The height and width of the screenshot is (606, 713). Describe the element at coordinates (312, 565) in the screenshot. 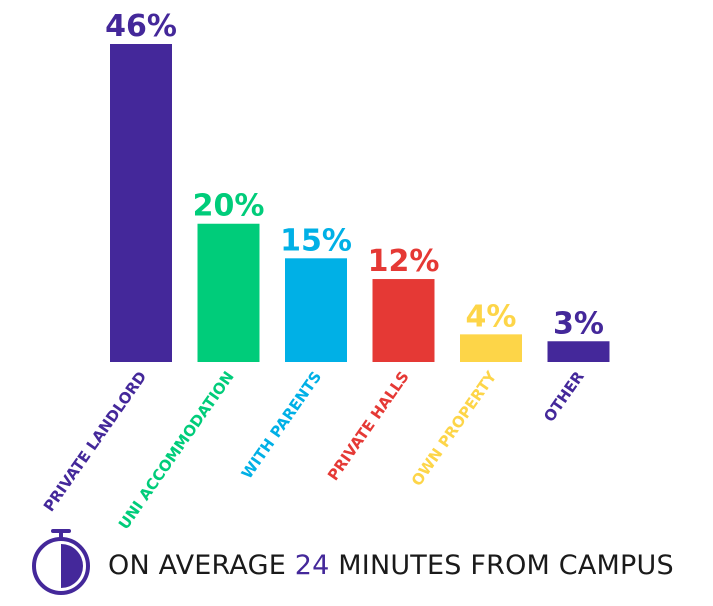

I see `footer-minutes-value: 24` at that location.